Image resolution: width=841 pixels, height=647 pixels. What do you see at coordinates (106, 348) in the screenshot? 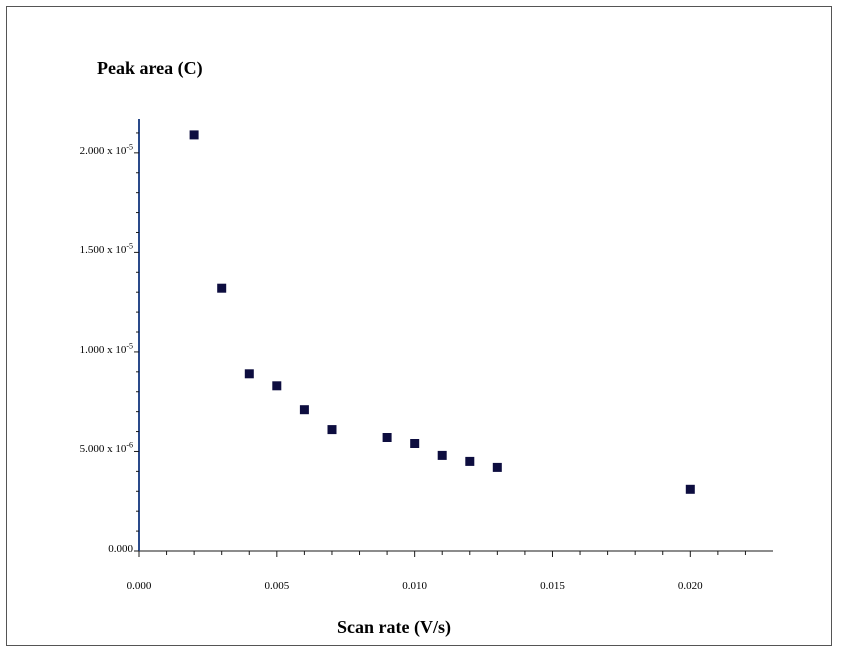
I see `y-tick-label: 1.000 x 10⁻⁵` at bounding box center [106, 348].